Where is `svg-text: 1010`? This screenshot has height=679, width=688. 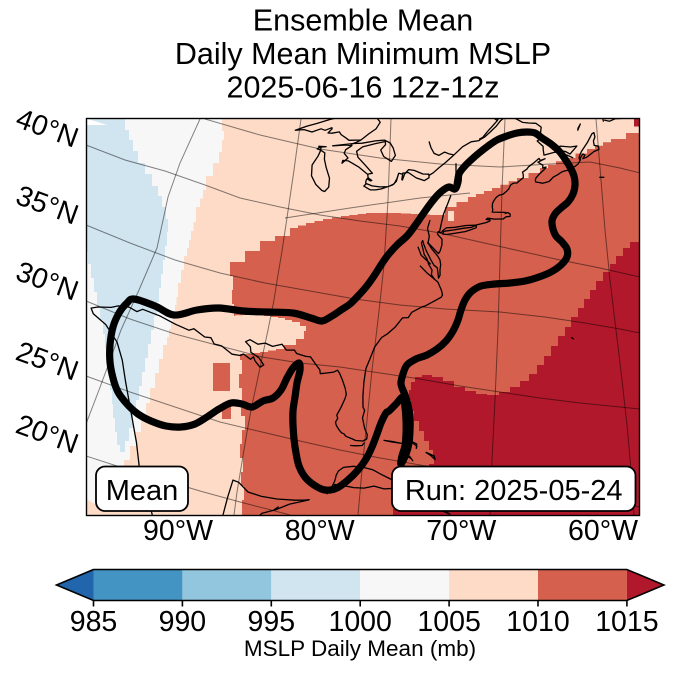
svg-text: 1010 is located at coordinates (537, 622).